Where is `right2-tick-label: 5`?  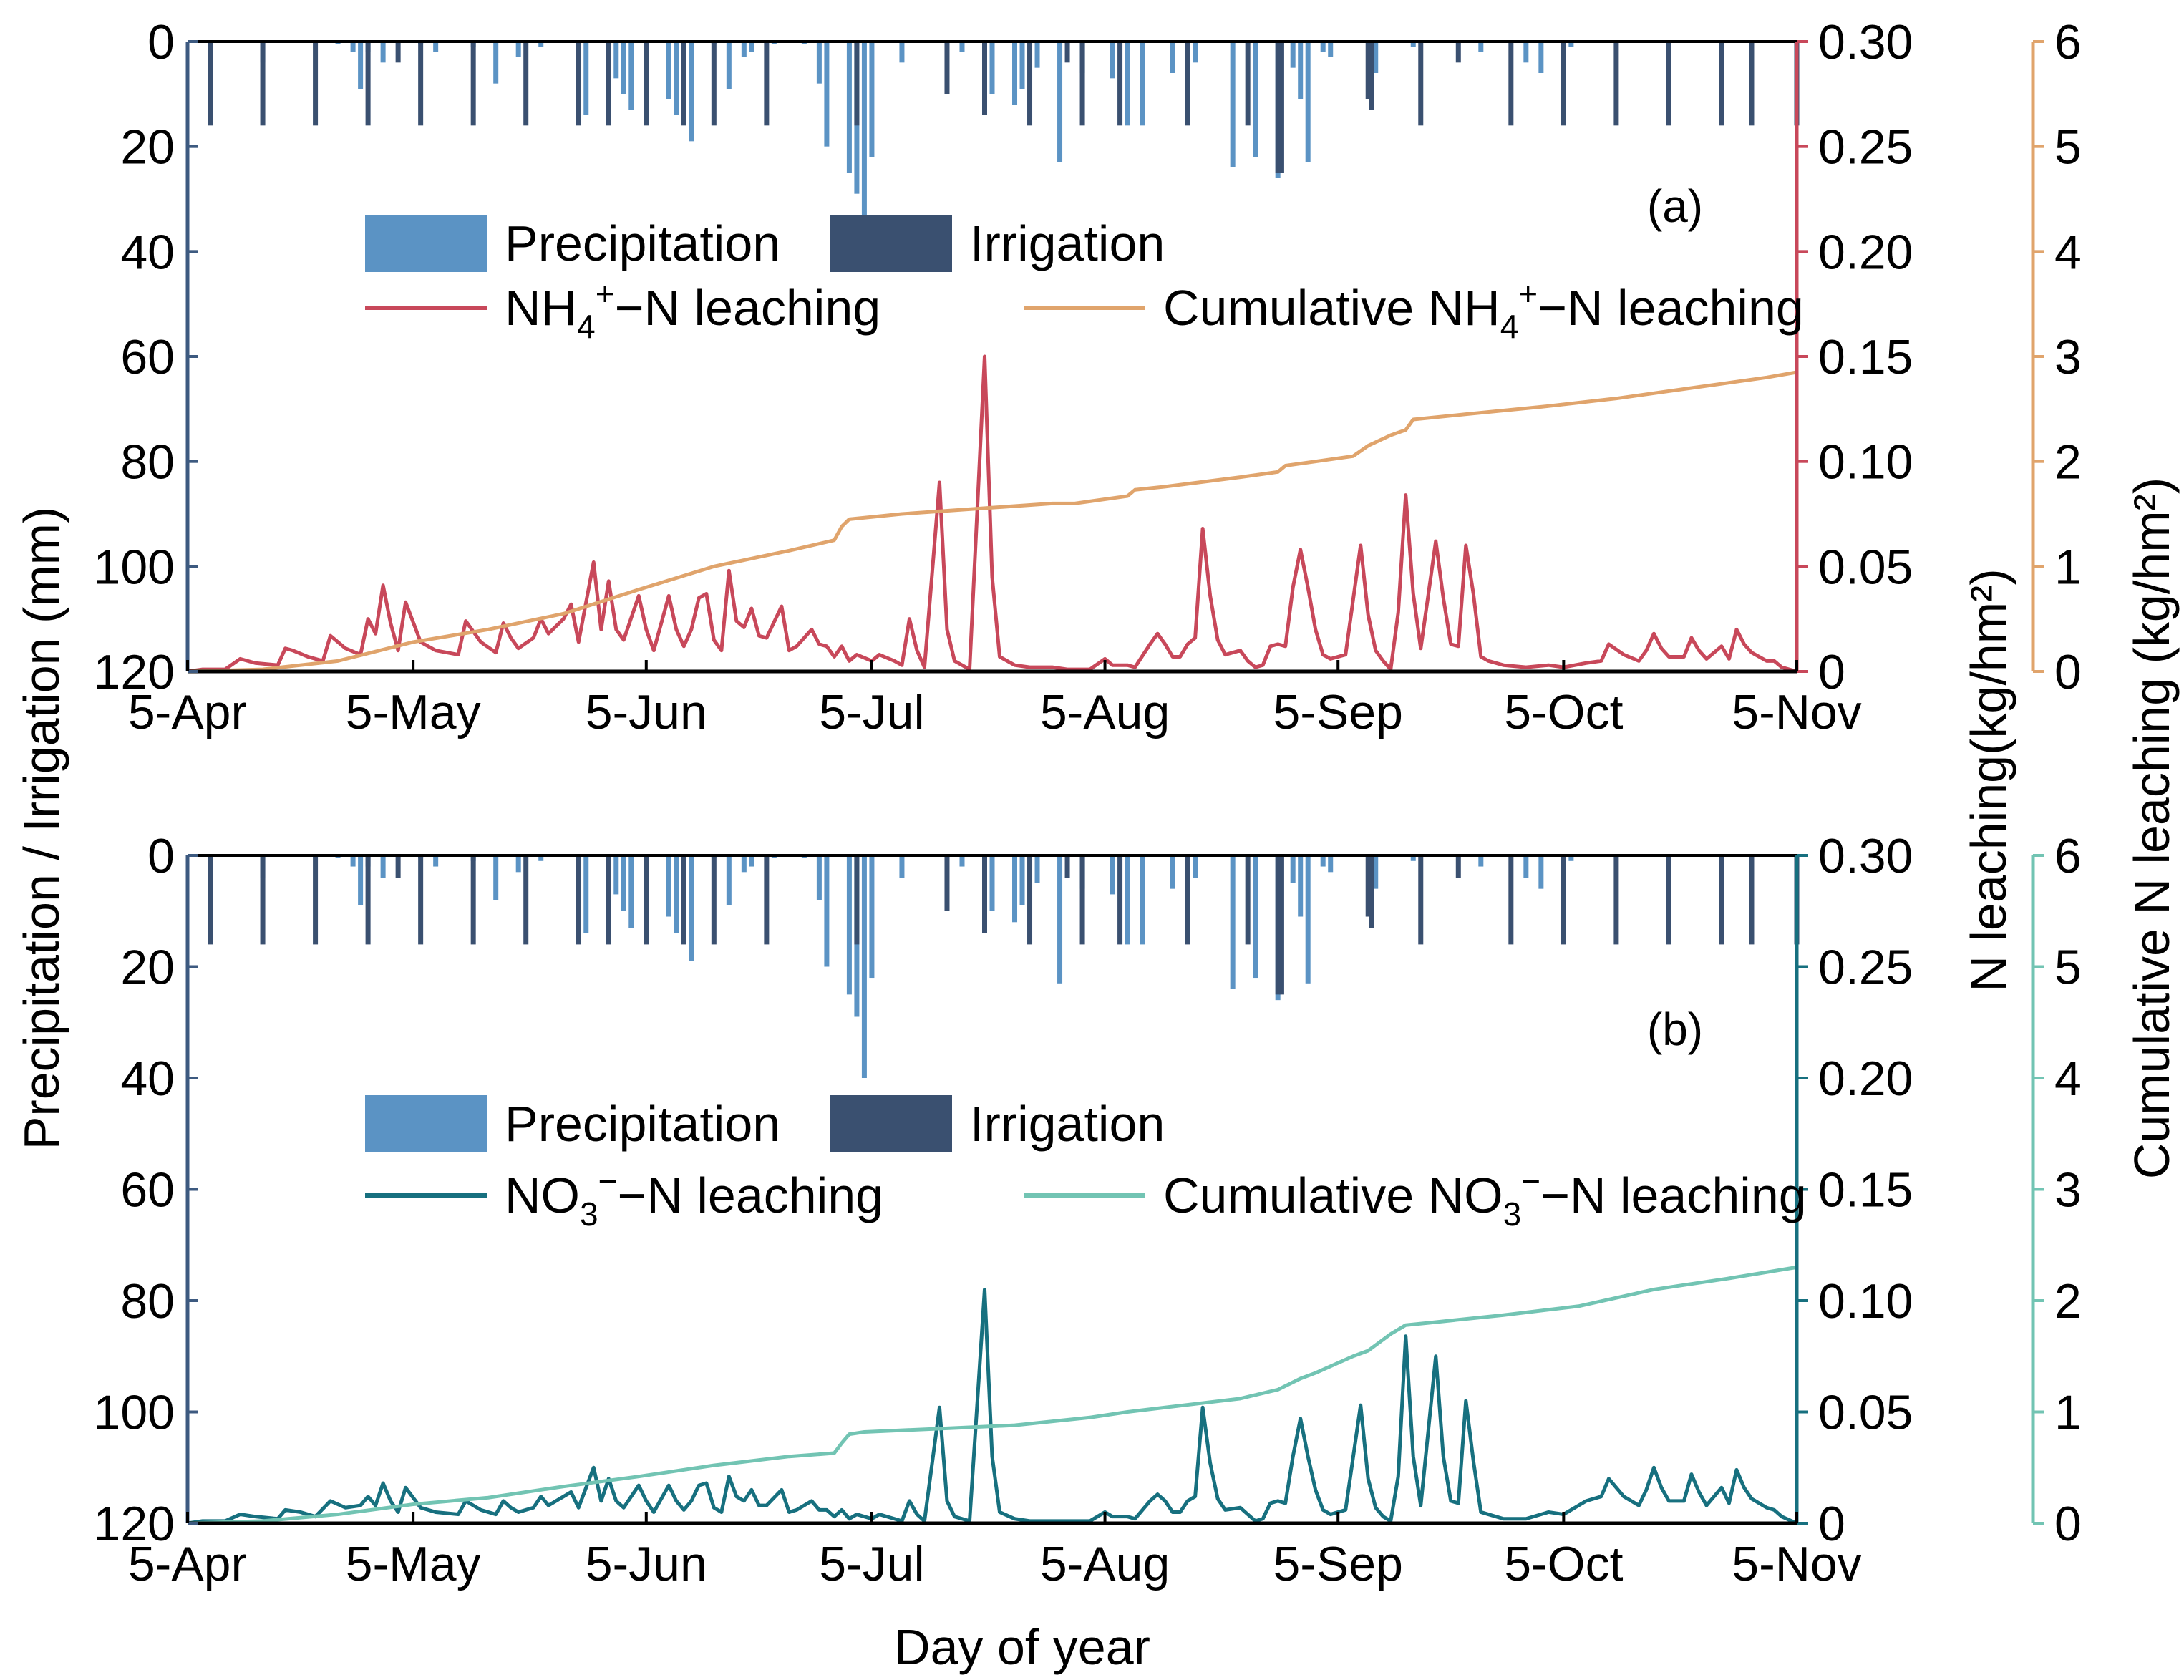
right2-tick-label: 5 is located at coordinates (2068, 147).